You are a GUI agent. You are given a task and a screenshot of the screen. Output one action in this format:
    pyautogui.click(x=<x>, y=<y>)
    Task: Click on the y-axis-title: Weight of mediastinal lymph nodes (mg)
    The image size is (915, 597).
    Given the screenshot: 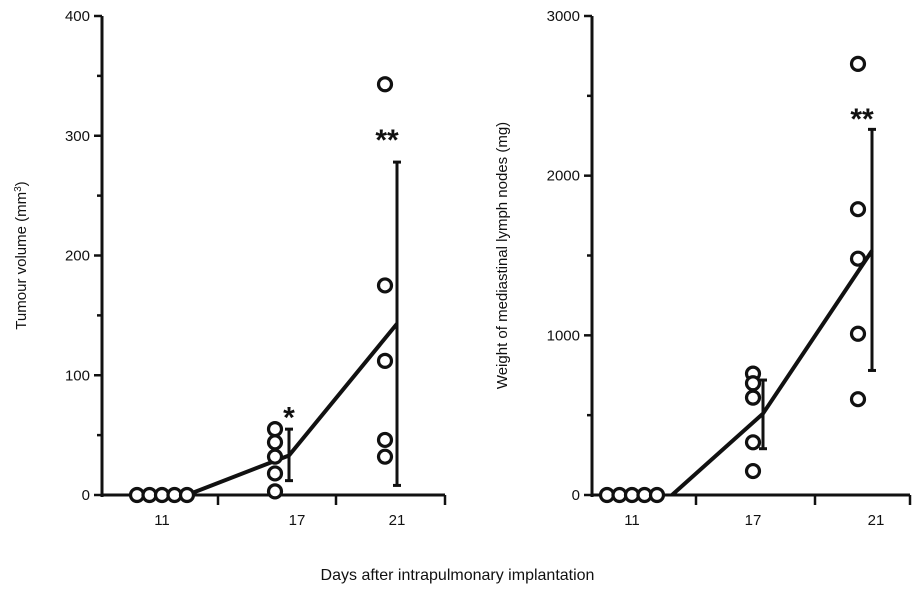 What is the action you would take?
    pyautogui.click(x=502, y=255)
    